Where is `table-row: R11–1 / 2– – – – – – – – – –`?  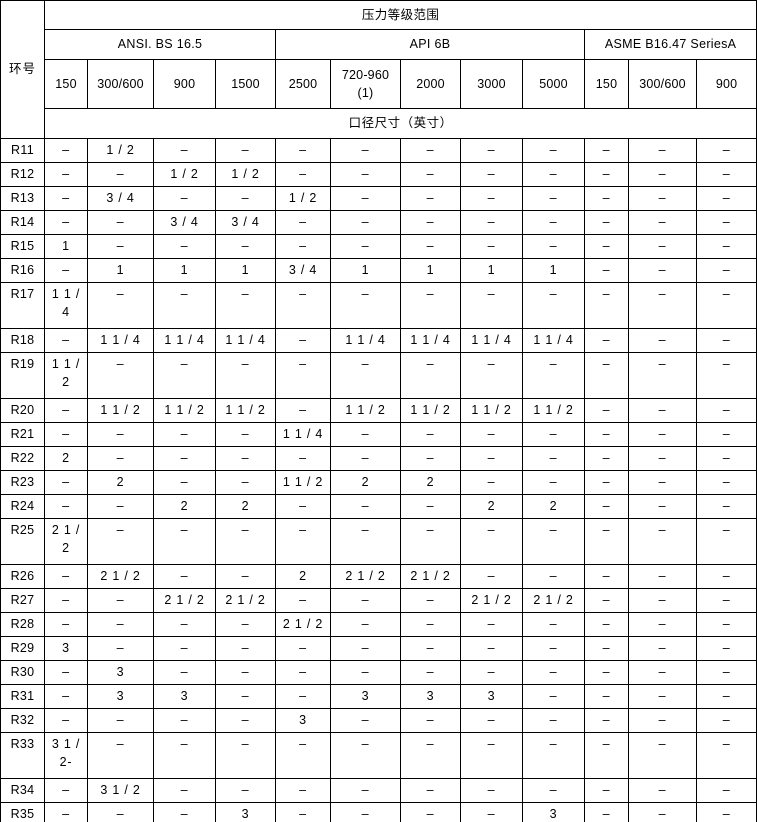 table-row: R11–1 / 2– – – – – – – – – – is located at coordinates (378, 150).